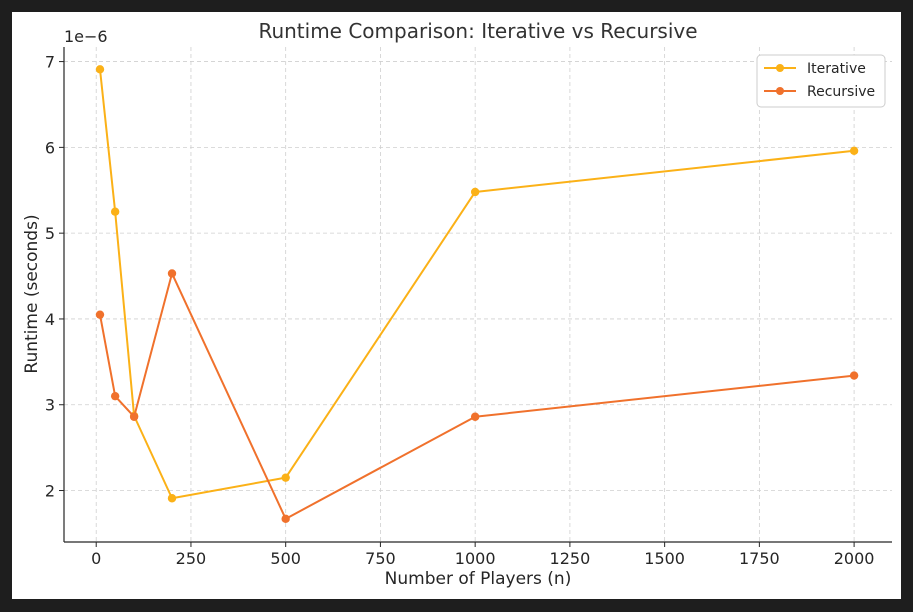  What do you see at coordinates (50, 62) in the screenshot?
I see `y-tick-label: 7` at bounding box center [50, 62].